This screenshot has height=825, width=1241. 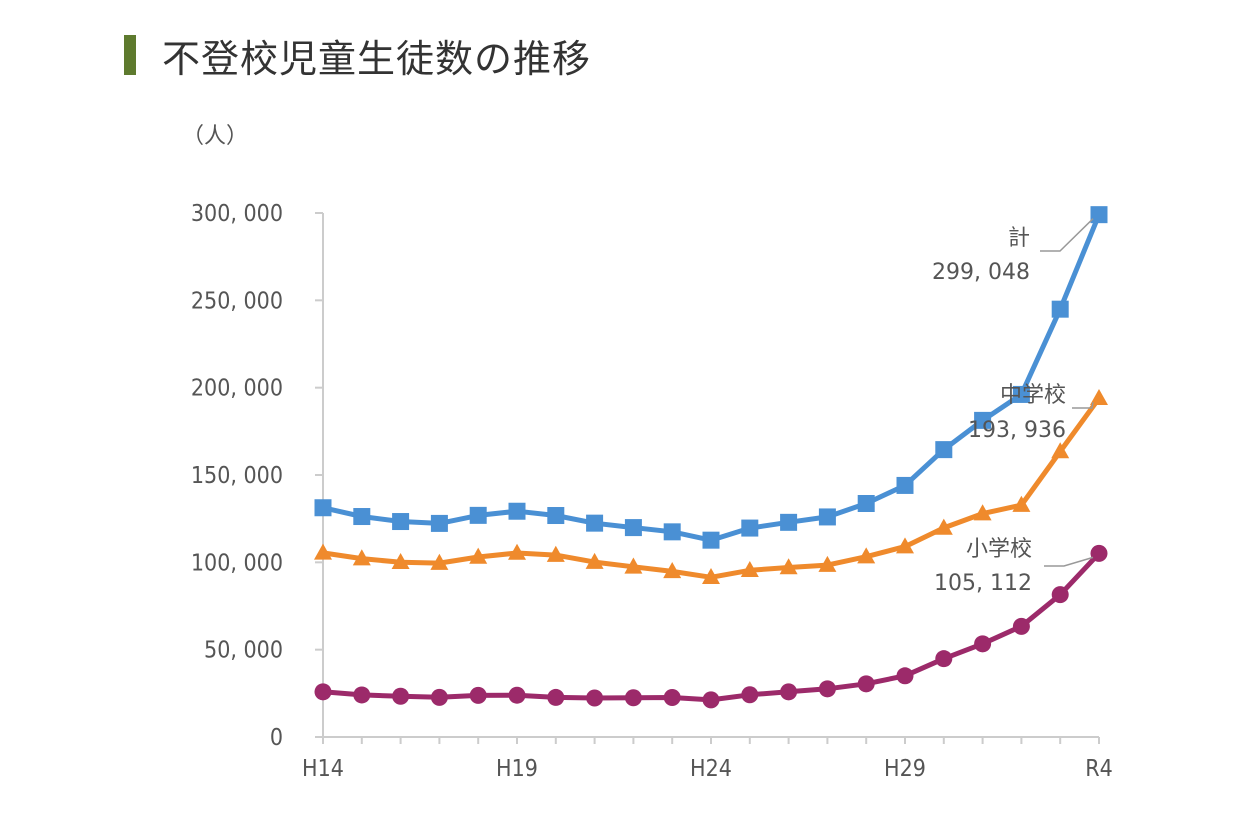 I want to click on y-tick-label: 100, 000, so click(x=237, y=563).